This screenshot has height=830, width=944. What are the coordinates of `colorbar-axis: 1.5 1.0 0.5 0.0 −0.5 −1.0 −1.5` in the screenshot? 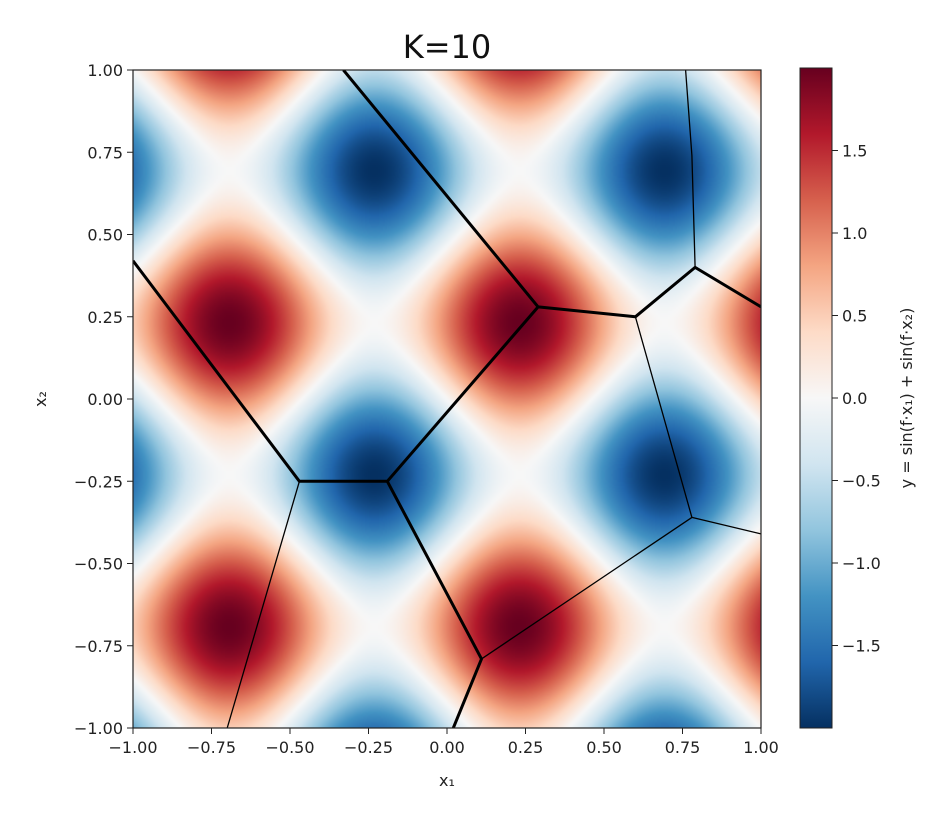 It's located at (856, 399).